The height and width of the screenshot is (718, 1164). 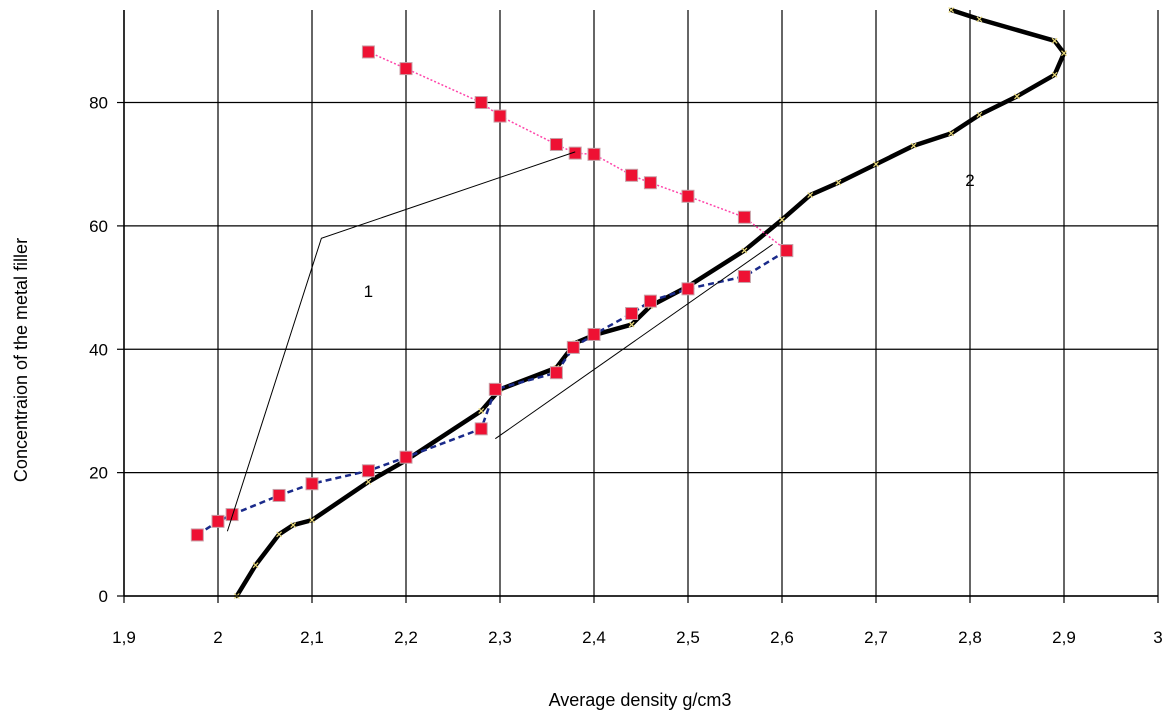 I want to click on series-line-pink, so click(x=578, y=151).